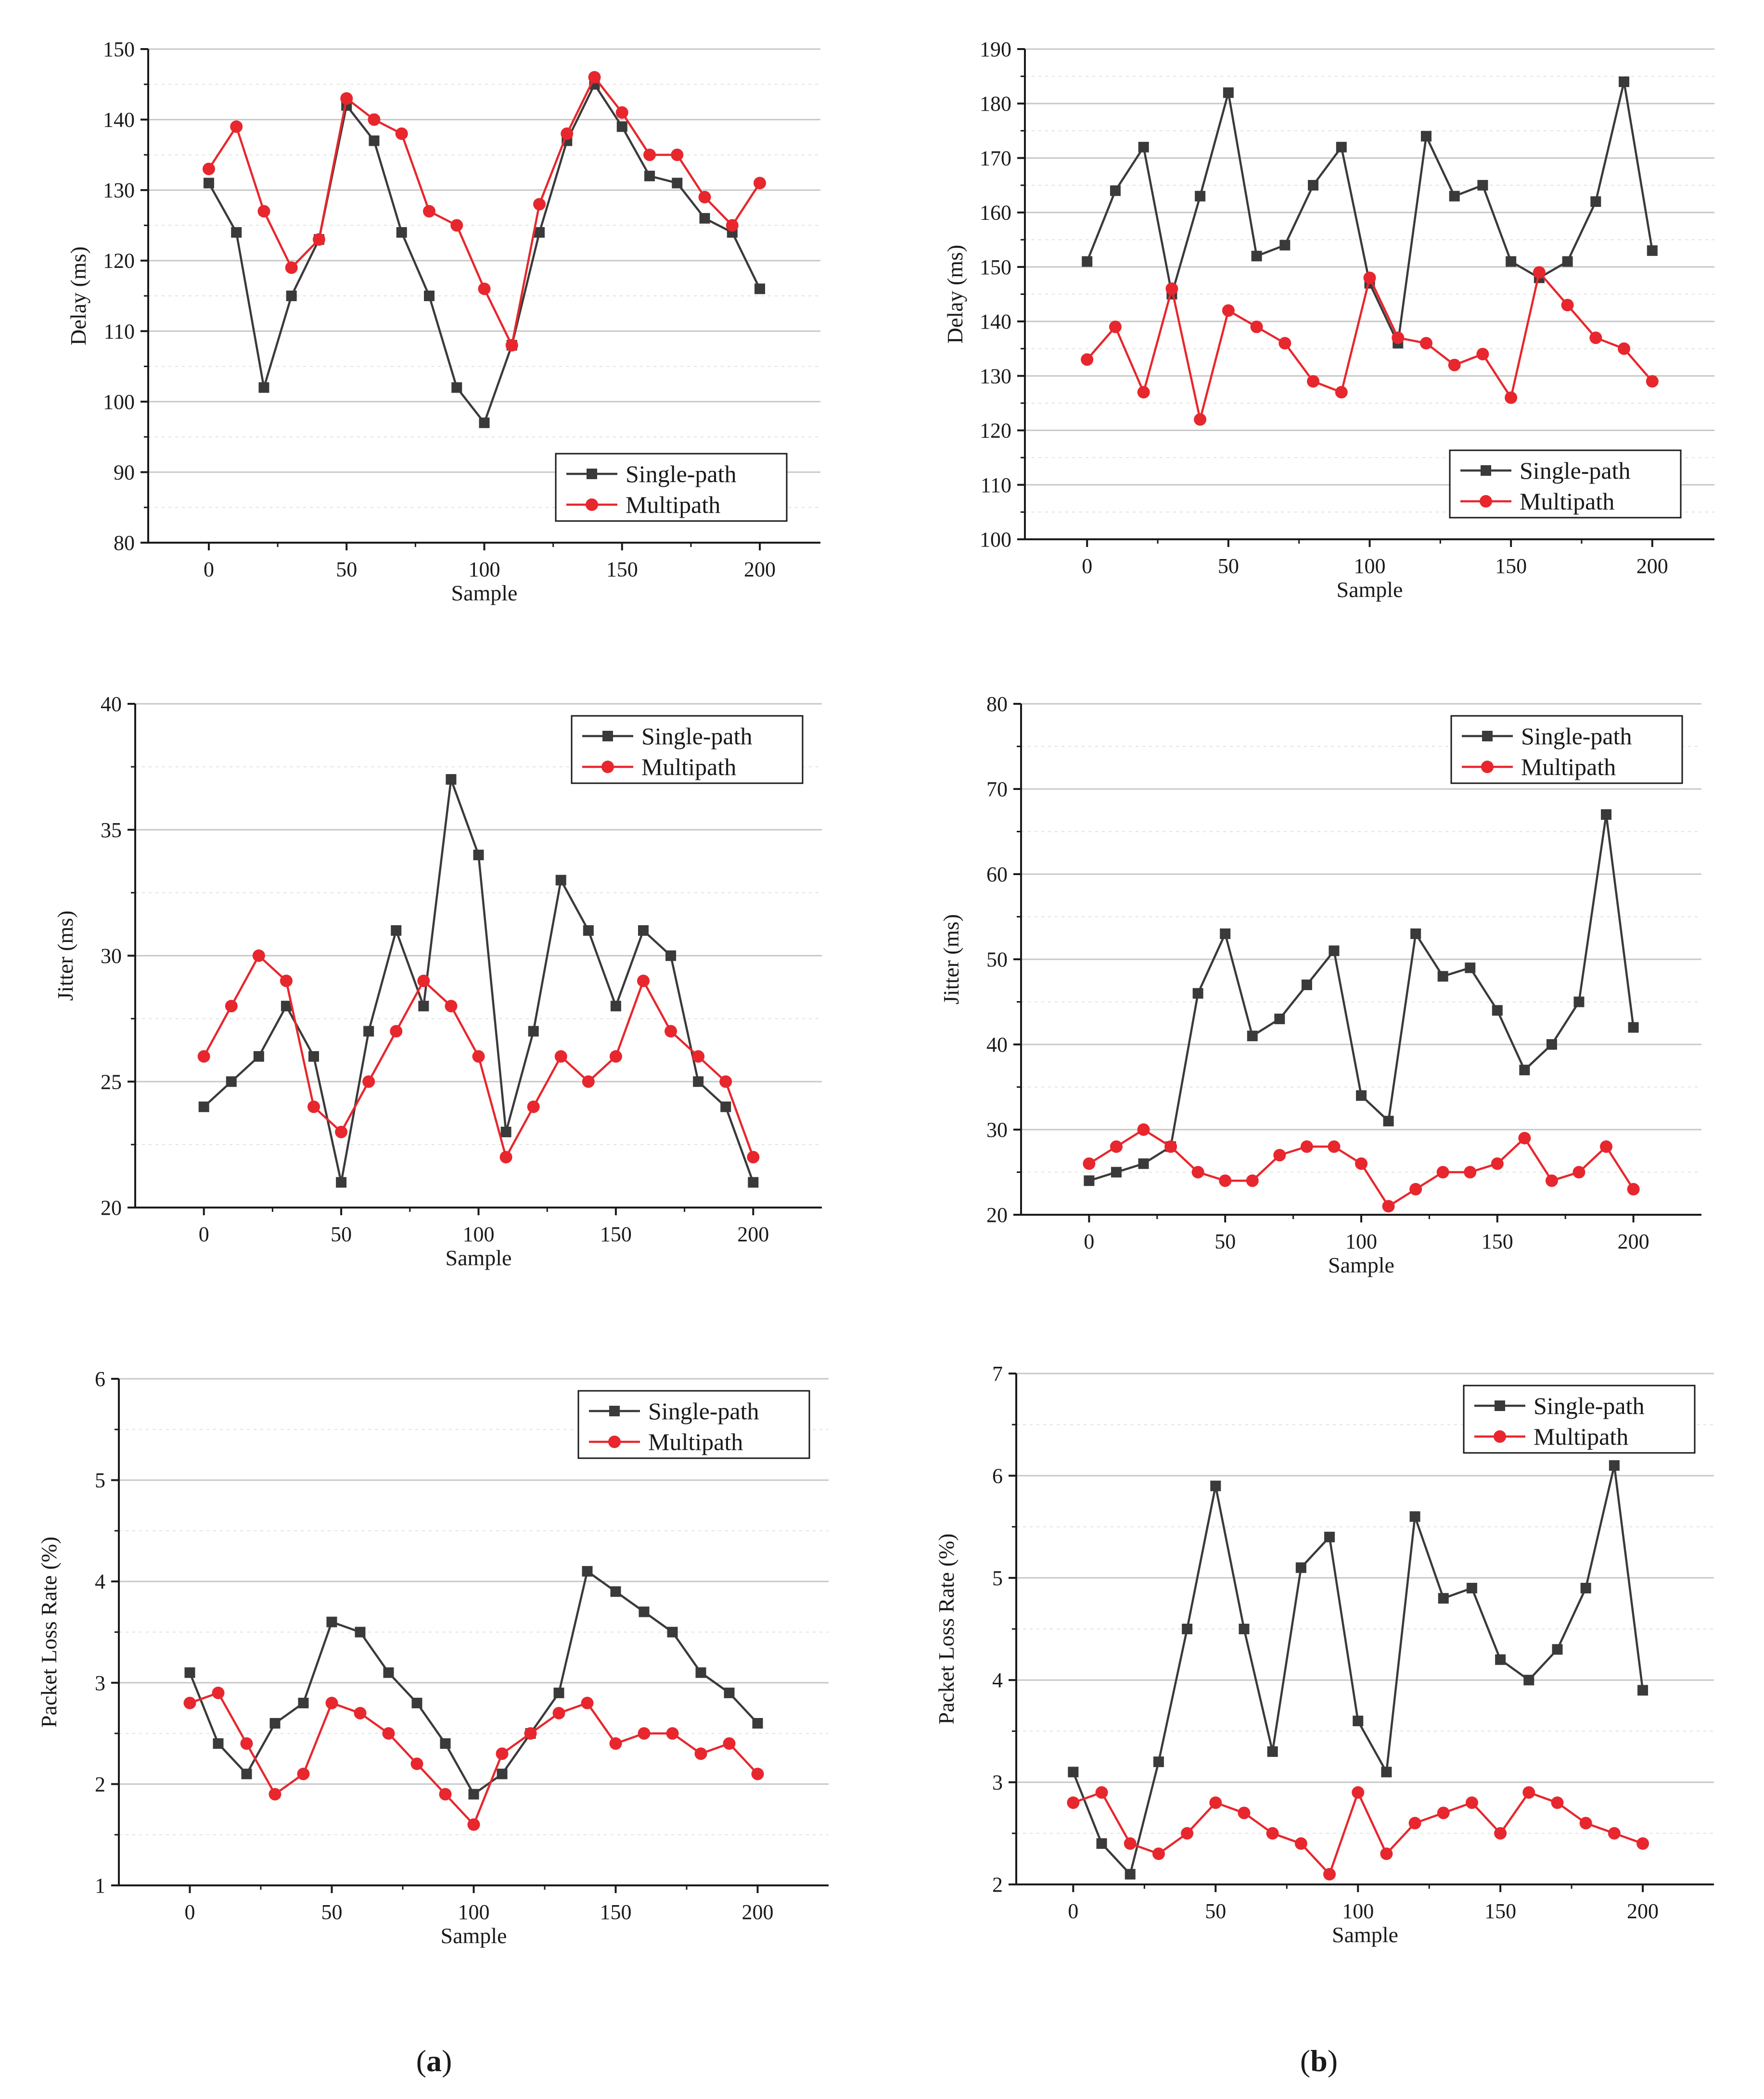 The height and width of the screenshot is (2099, 1764). What do you see at coordinates (1305, 2061) in the screenshot?
I see `panel-label-b-open: (` at bounding box center [1305, 2061].